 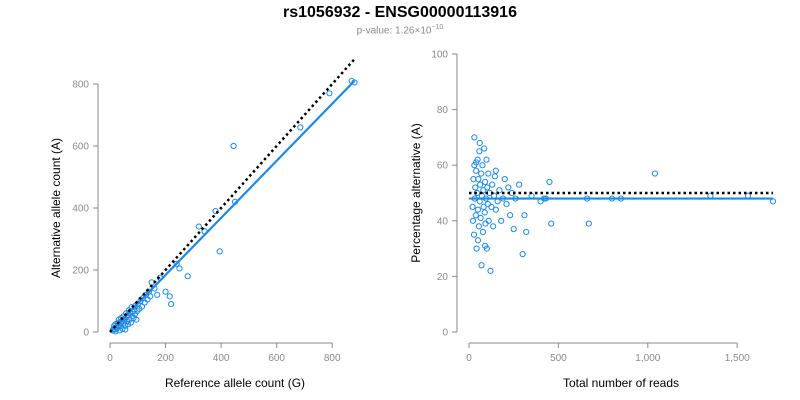 I want to click on x-tick-label: 600, so click(x=276, y=358).